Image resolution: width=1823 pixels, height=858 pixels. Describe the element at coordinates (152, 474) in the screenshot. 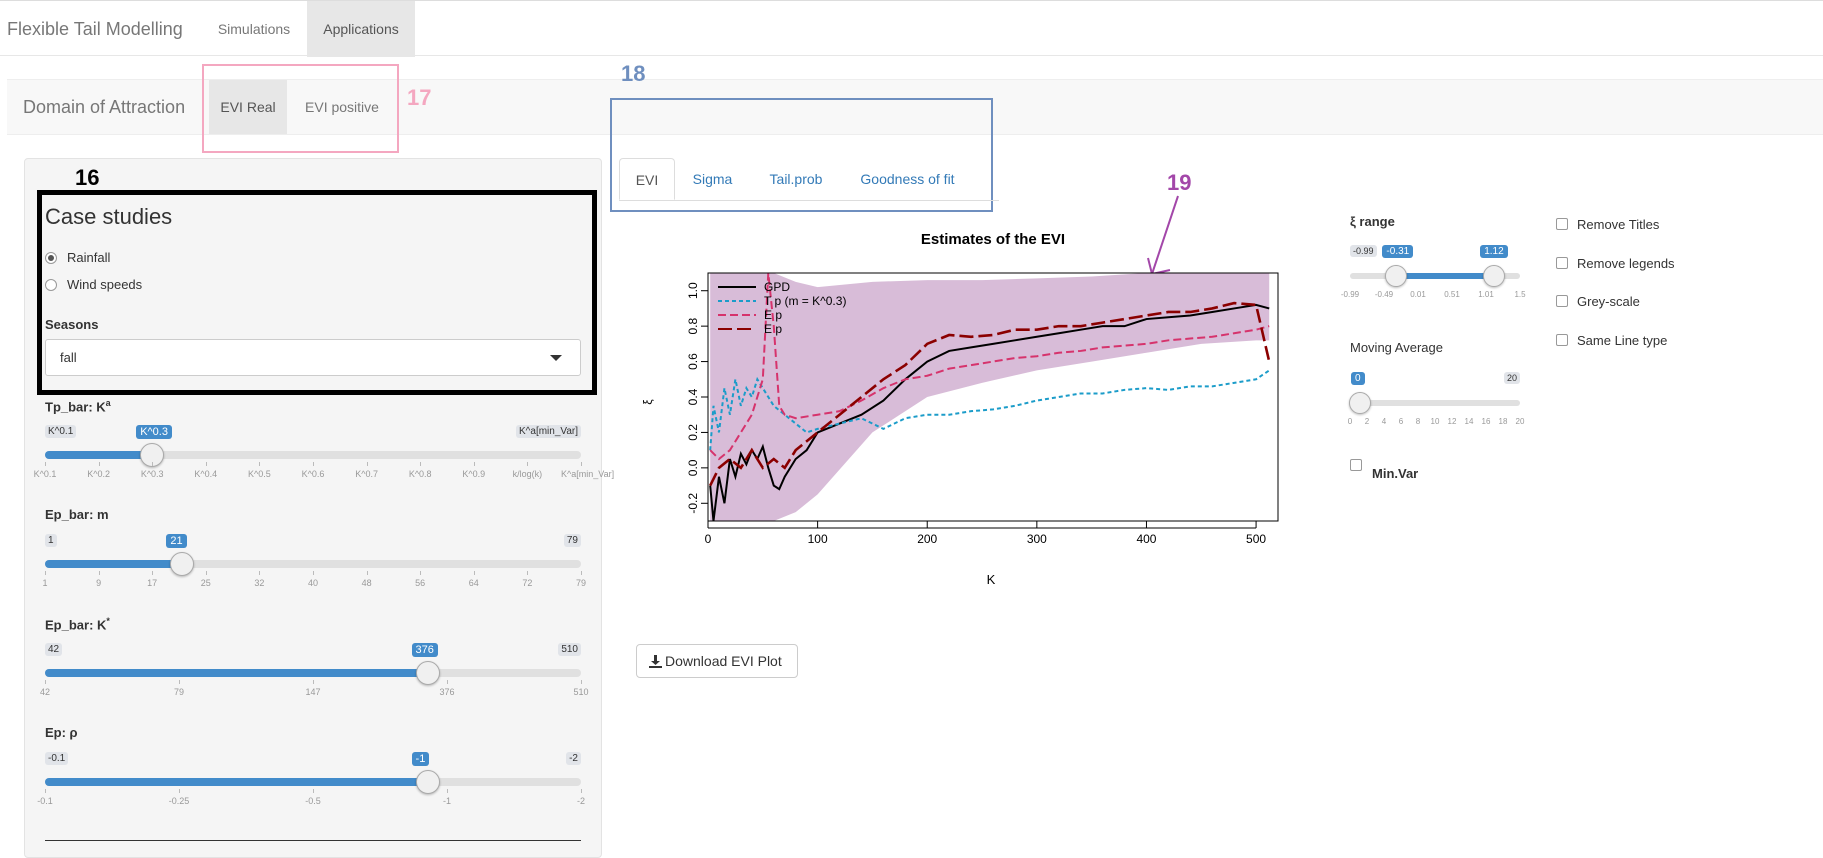

I see `slider-0-tick-label: K^0.3` at that location.